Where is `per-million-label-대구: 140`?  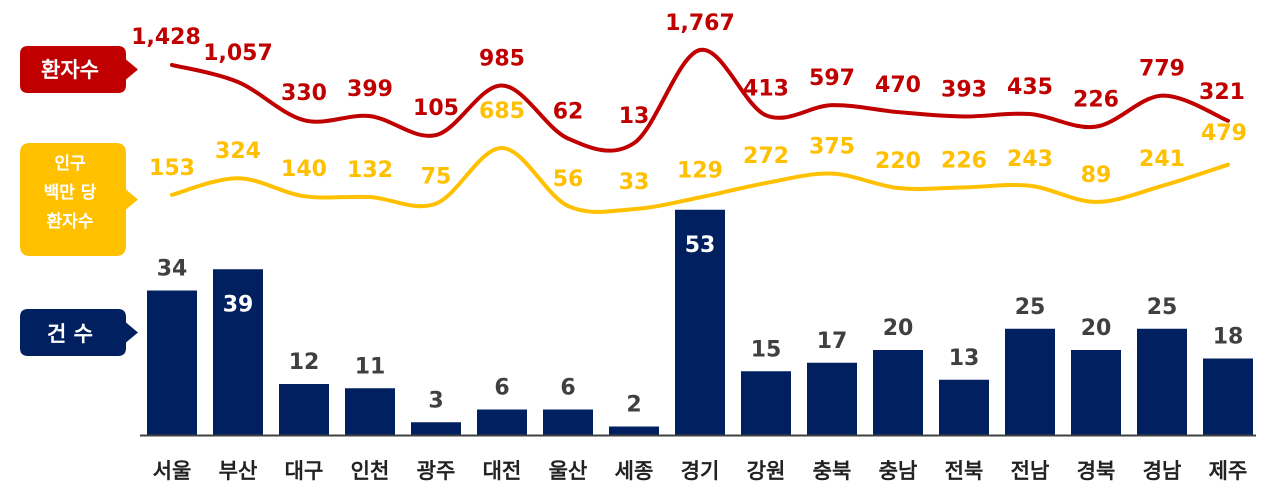 per-million-label-대구: 140 is located at coordinates (304, 169).